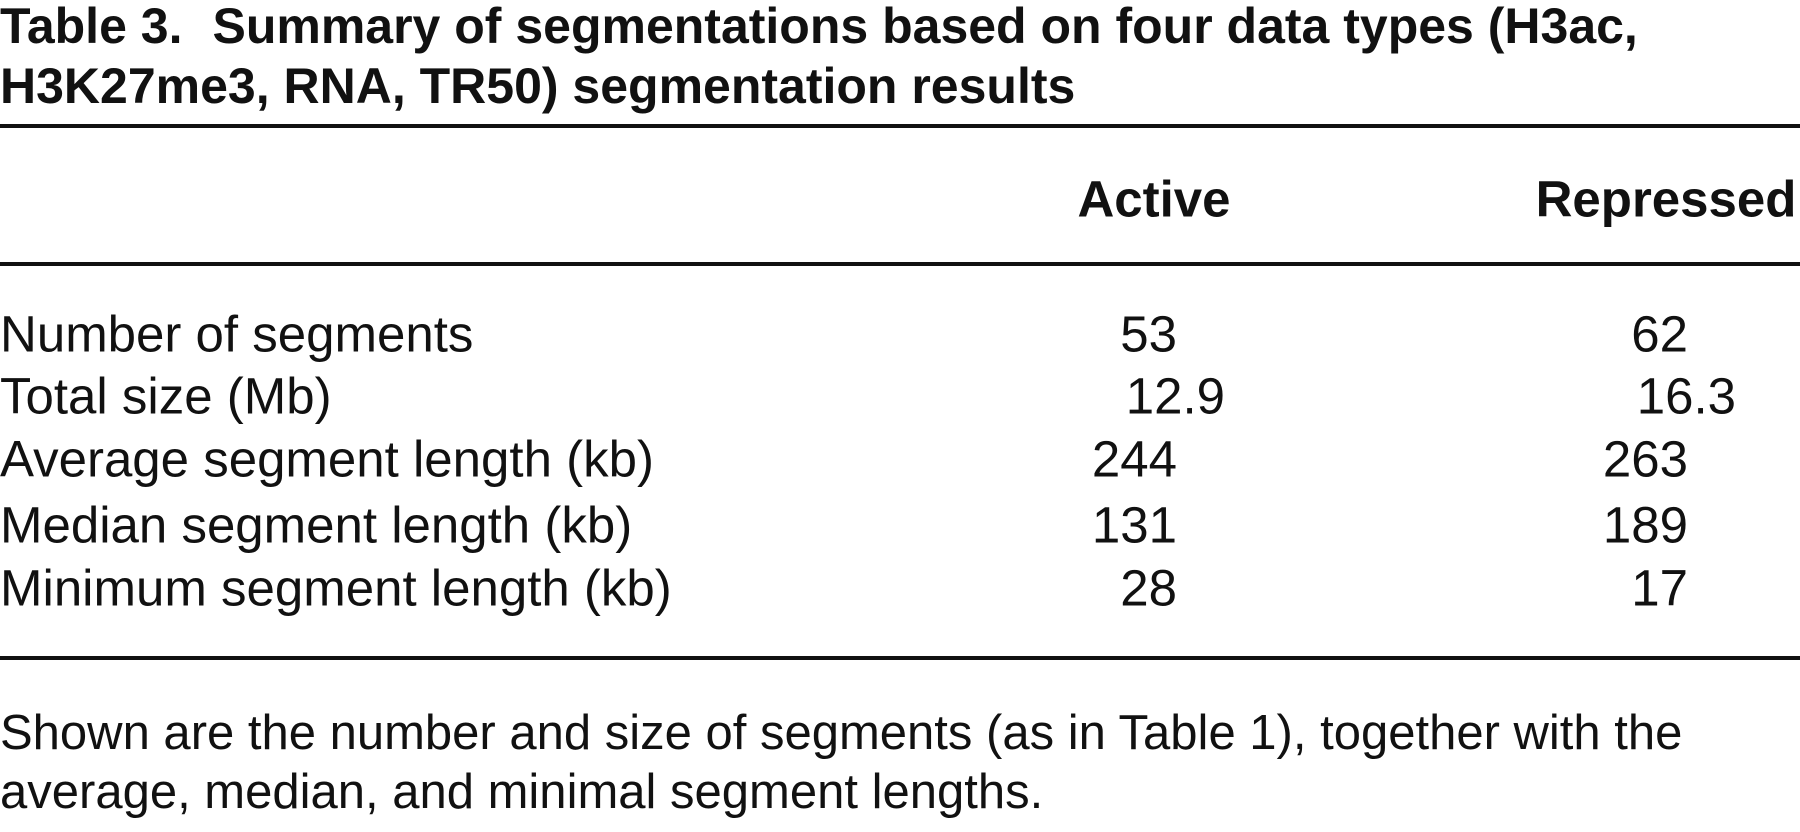 The height and width of the screenshot is (832, 1800). What do you see at coordinates (1659, 588) in the screenshot?
I see `cell-value: 17` at bounding box center [1659, 588].